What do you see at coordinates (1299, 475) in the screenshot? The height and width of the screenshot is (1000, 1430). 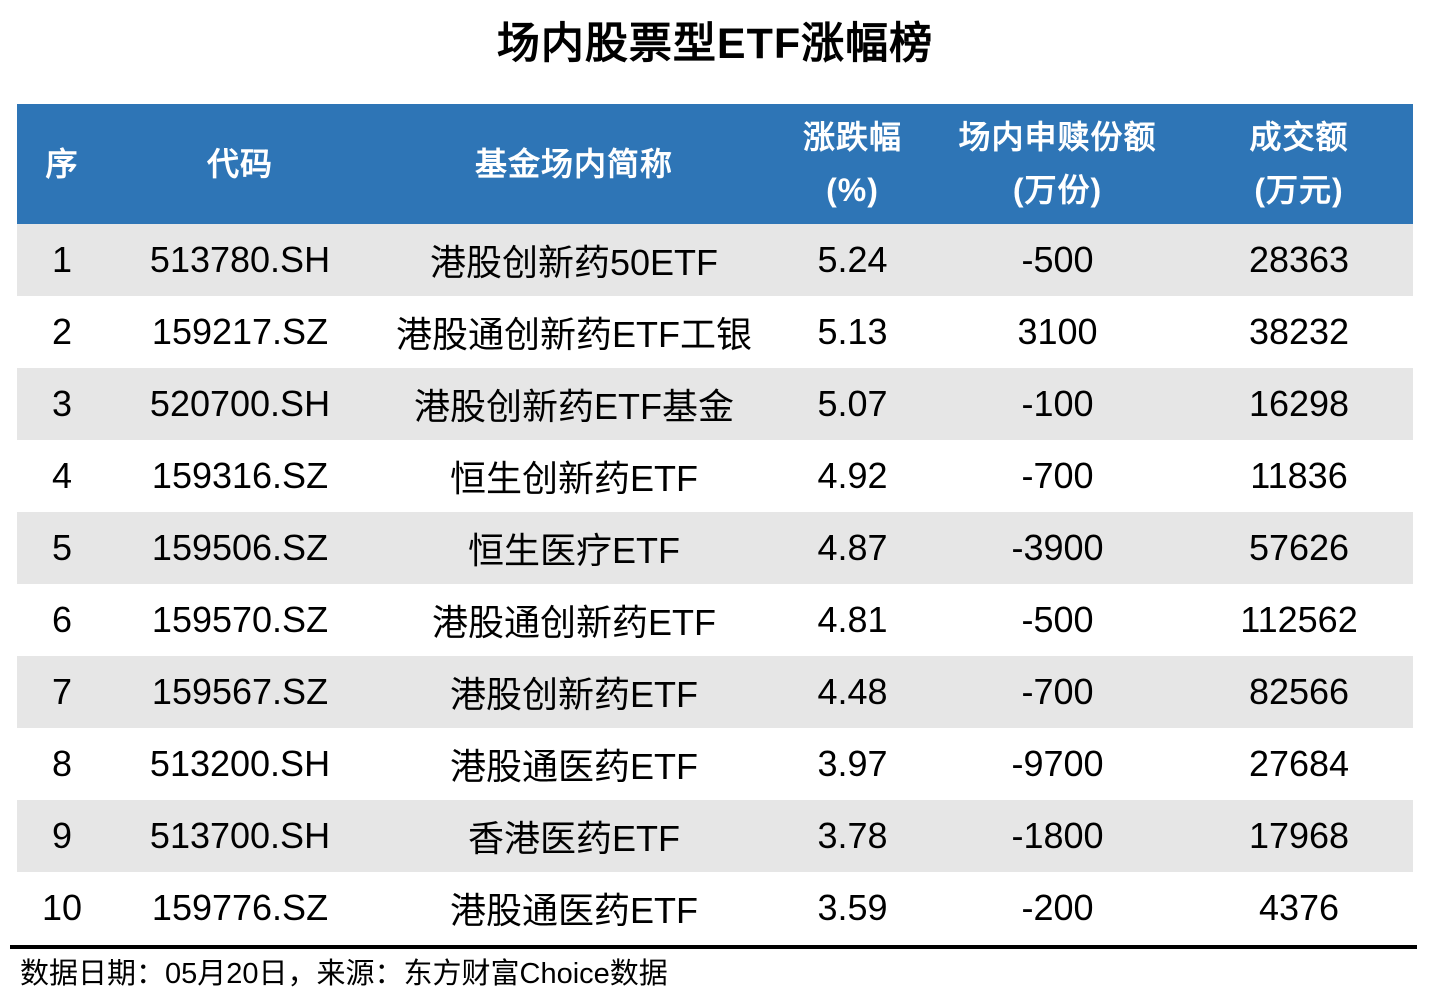 I see `cell-turnover: 11836` at bounding box center [1299, 475].